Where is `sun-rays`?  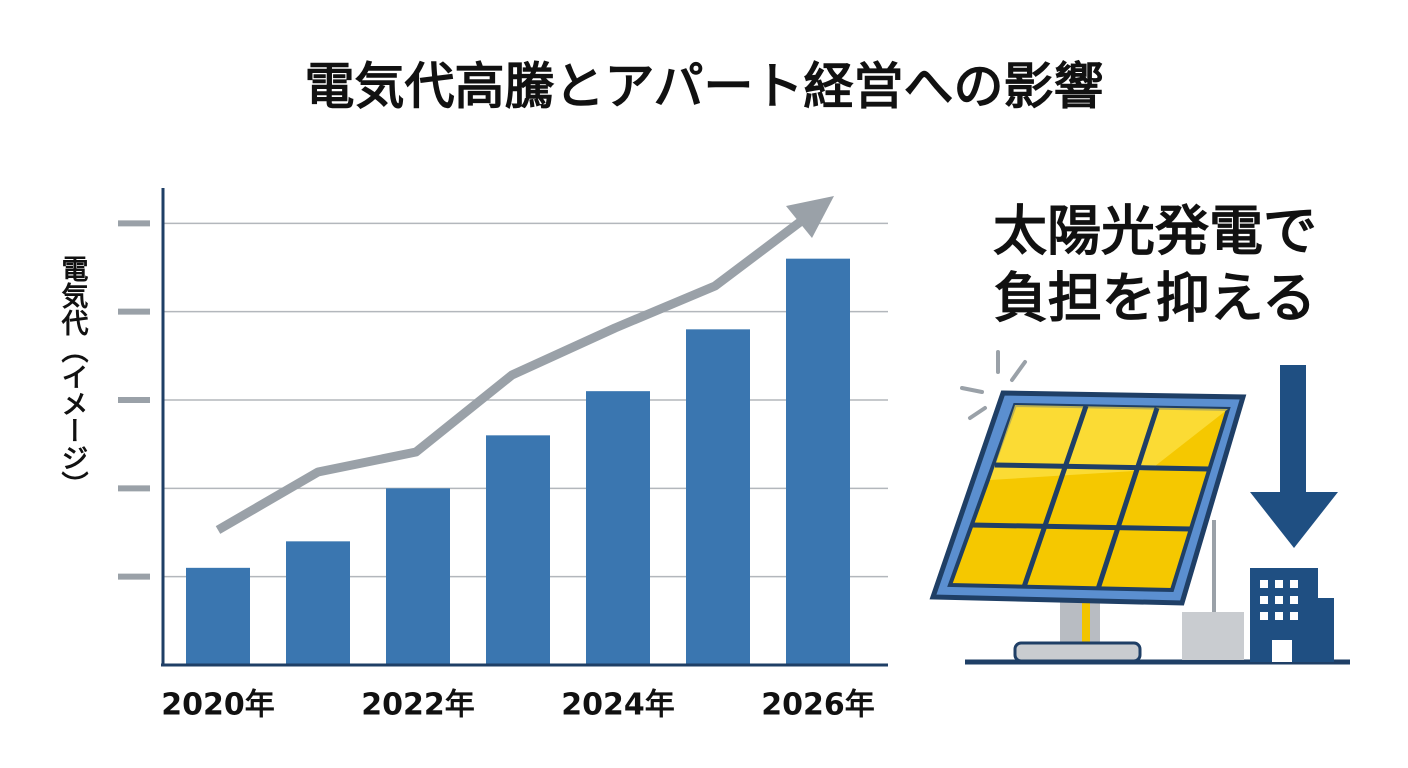
sun-rays is located at coordinates (993, 385).